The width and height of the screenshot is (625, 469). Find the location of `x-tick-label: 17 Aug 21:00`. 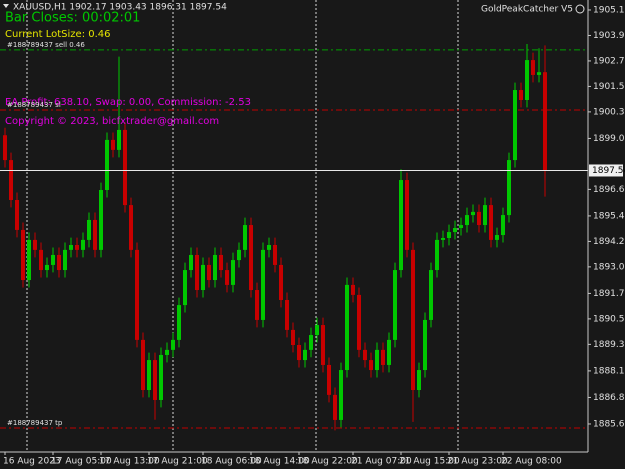

x-tick-label: 17 Aug 21:00 is located at coordinates (177, 462).